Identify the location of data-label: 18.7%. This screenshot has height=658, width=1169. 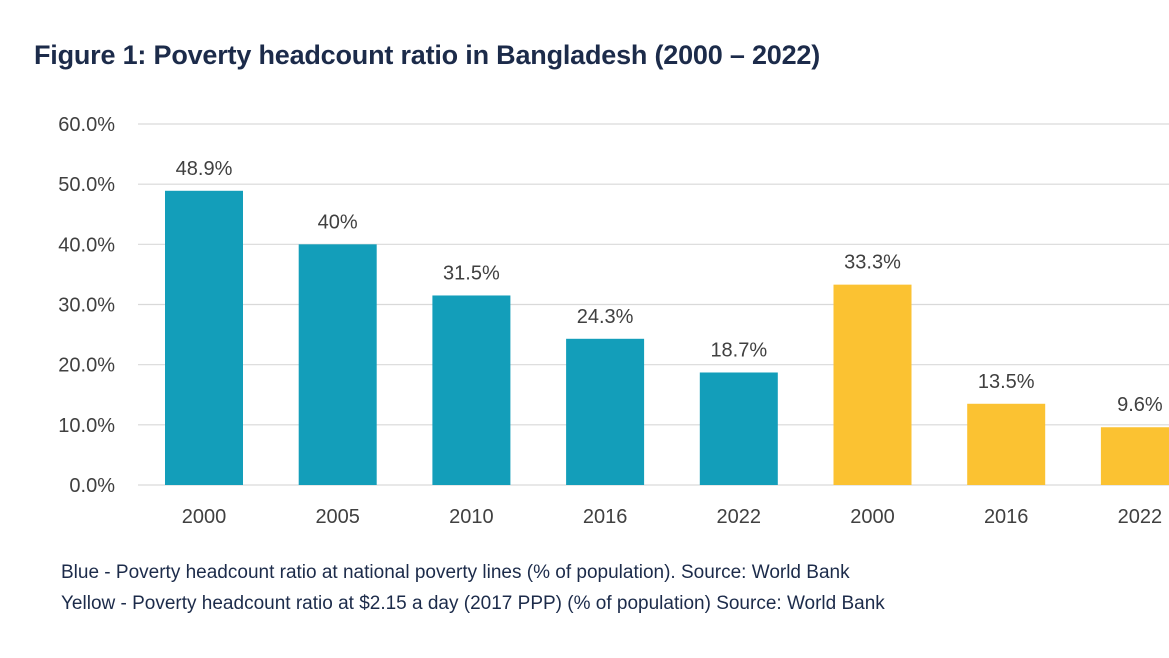
(738, 350).